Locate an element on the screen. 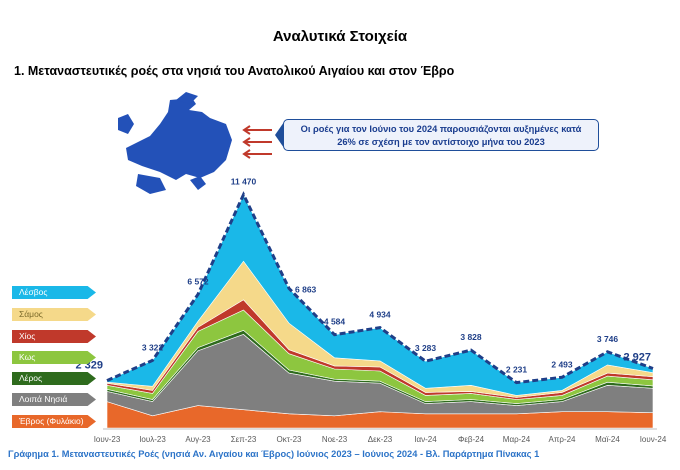 The image size is (680, 470). x-tick-label: Αυγ-23 is located at coordinates (198, 439).